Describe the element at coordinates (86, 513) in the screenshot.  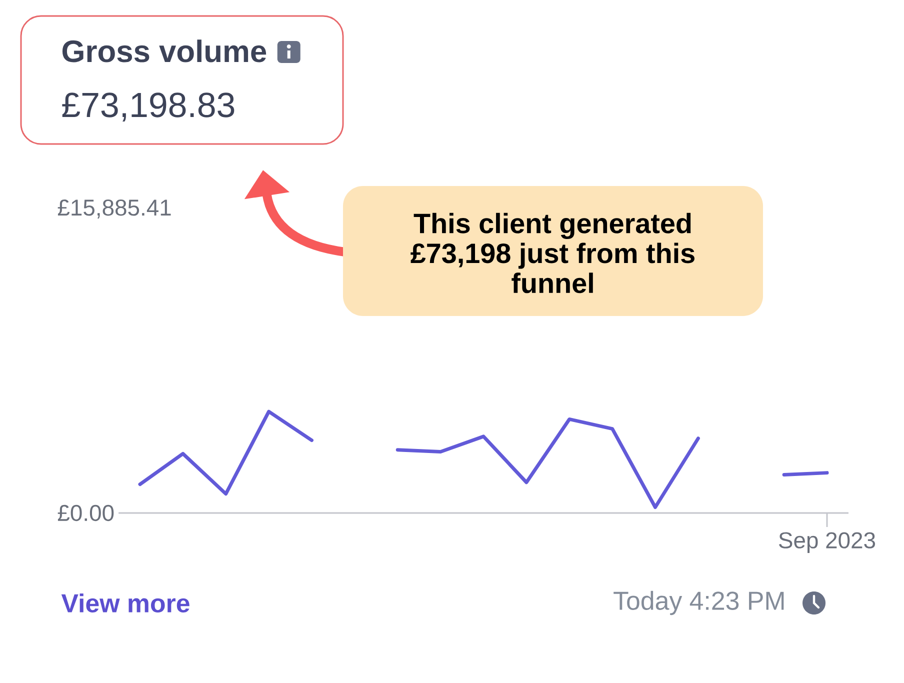
I see `y-tick-label: £0.00` at that location.